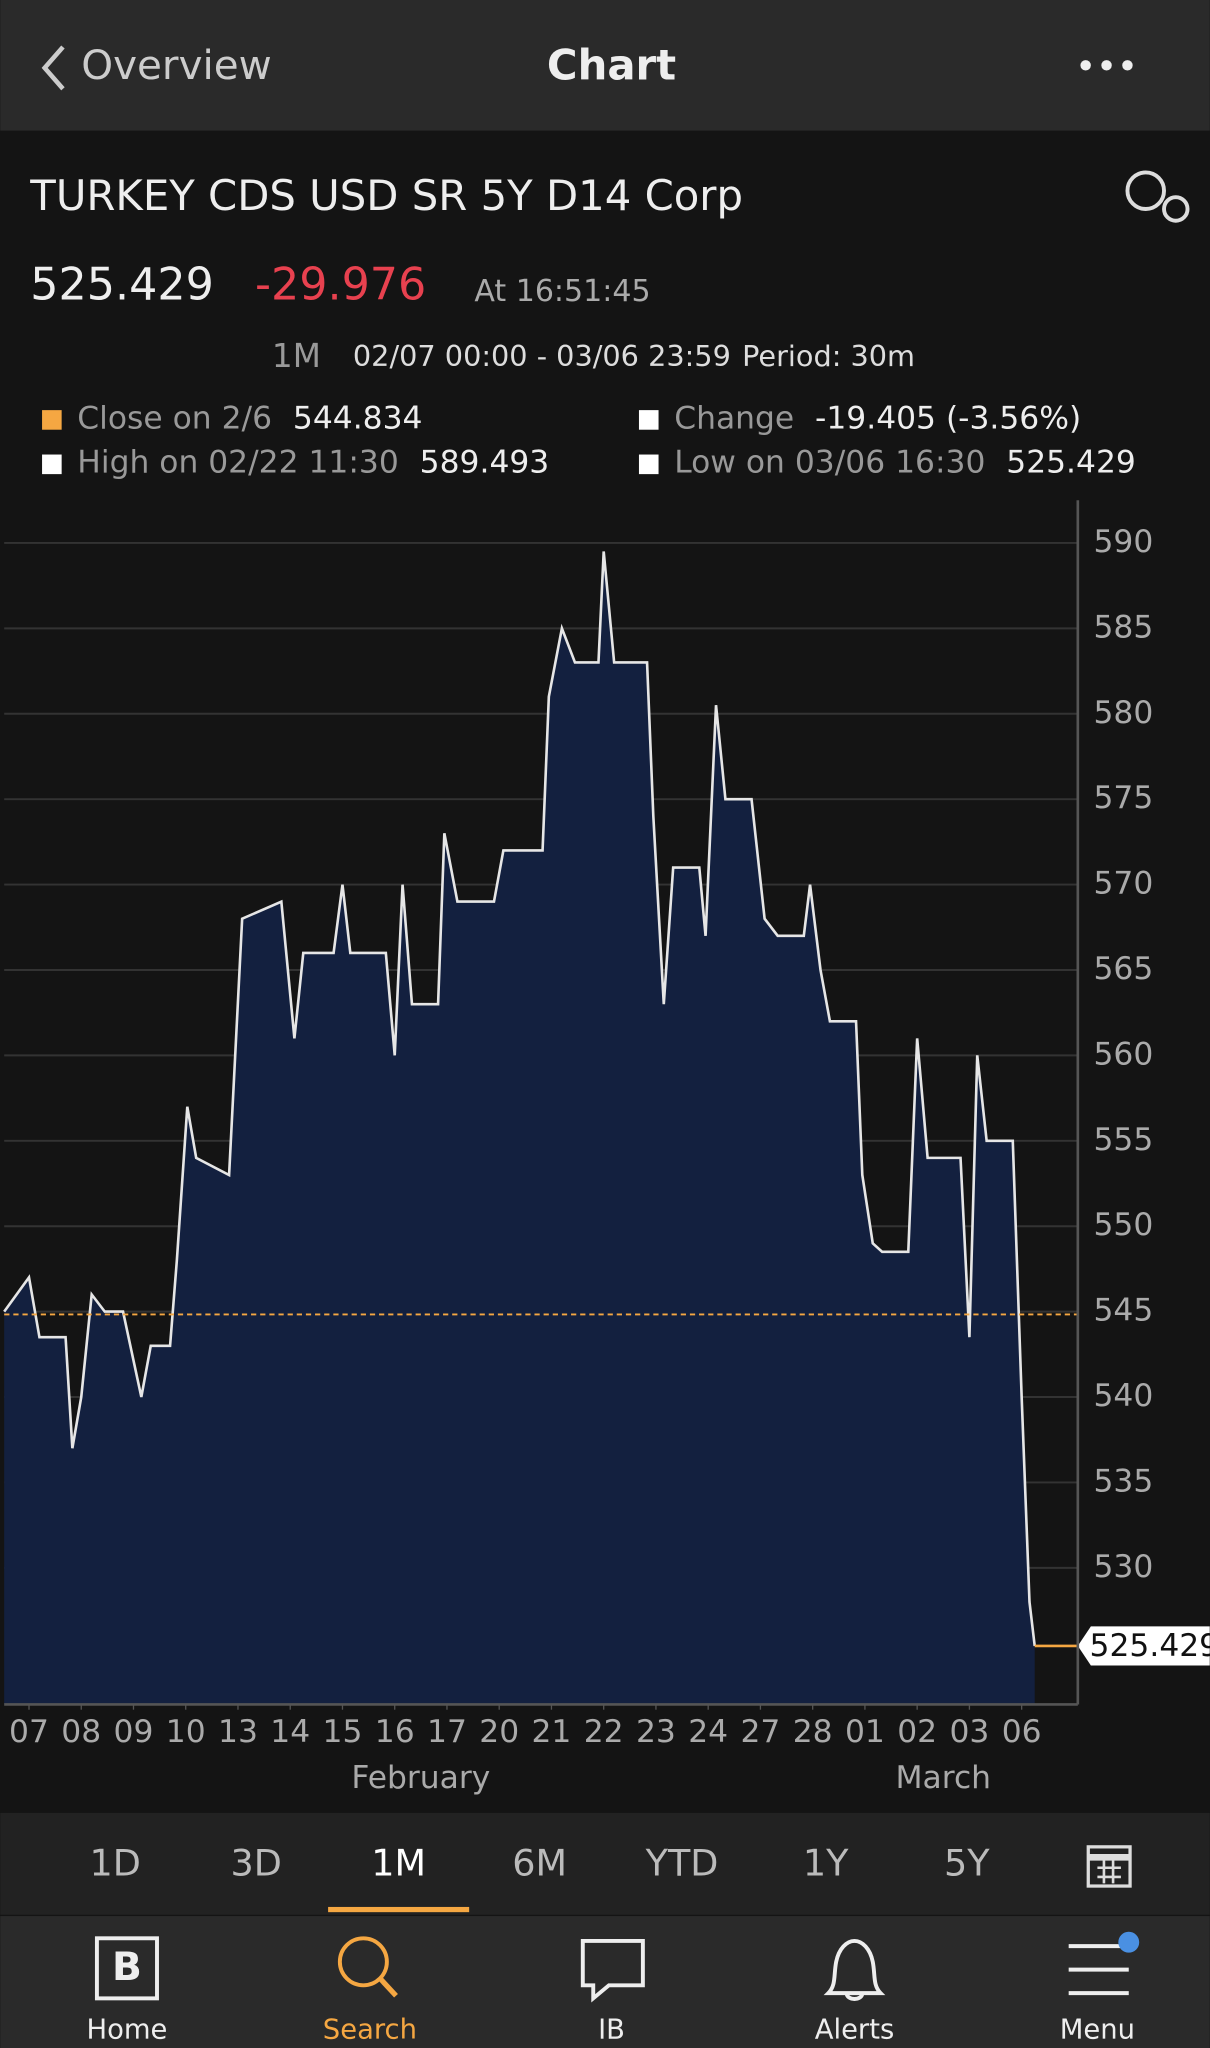  Describe the element at coordinates (734, 418) in the screenshot. I see `legend-label: Change` at that location.